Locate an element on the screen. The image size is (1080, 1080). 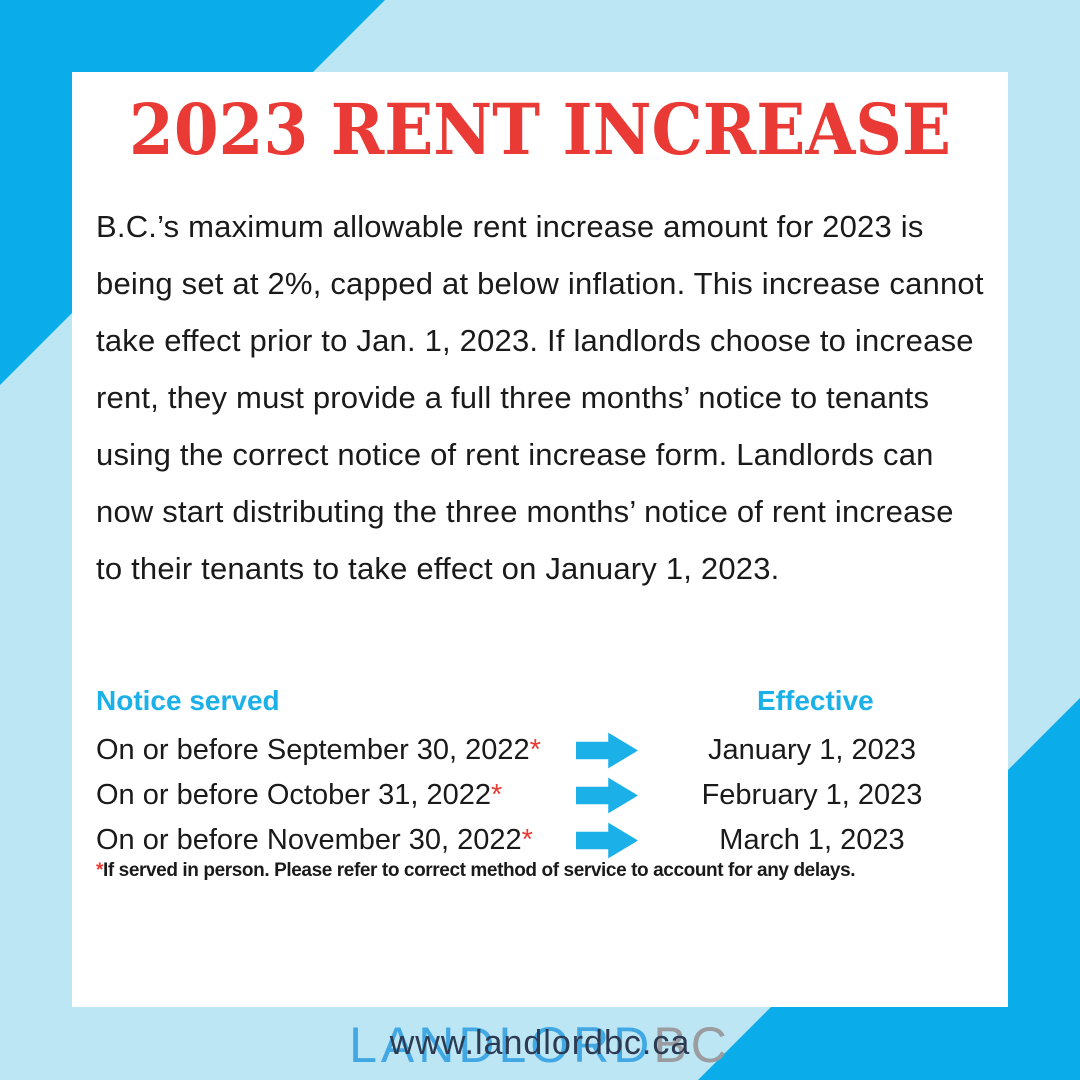
landlordbc-logo: LANDLORDBC is located at coordinates (540, 1045).